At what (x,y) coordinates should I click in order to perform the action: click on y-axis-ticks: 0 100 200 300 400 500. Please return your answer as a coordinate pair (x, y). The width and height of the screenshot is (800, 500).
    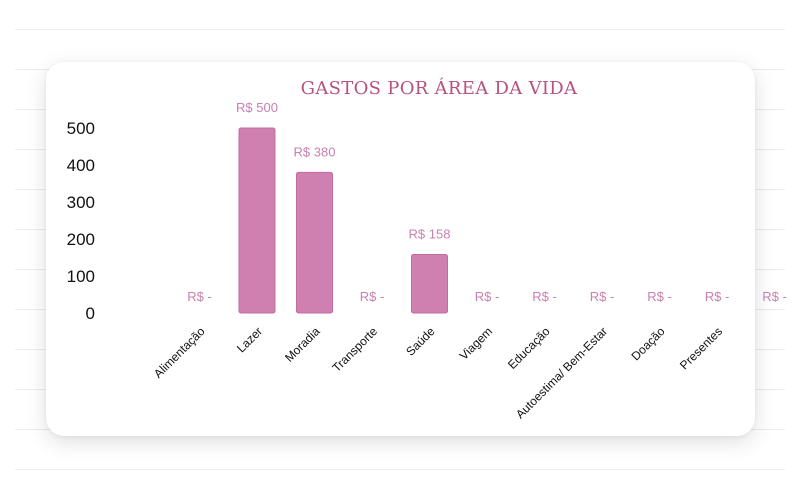
    Looking at the image, I should click on (81, 221).